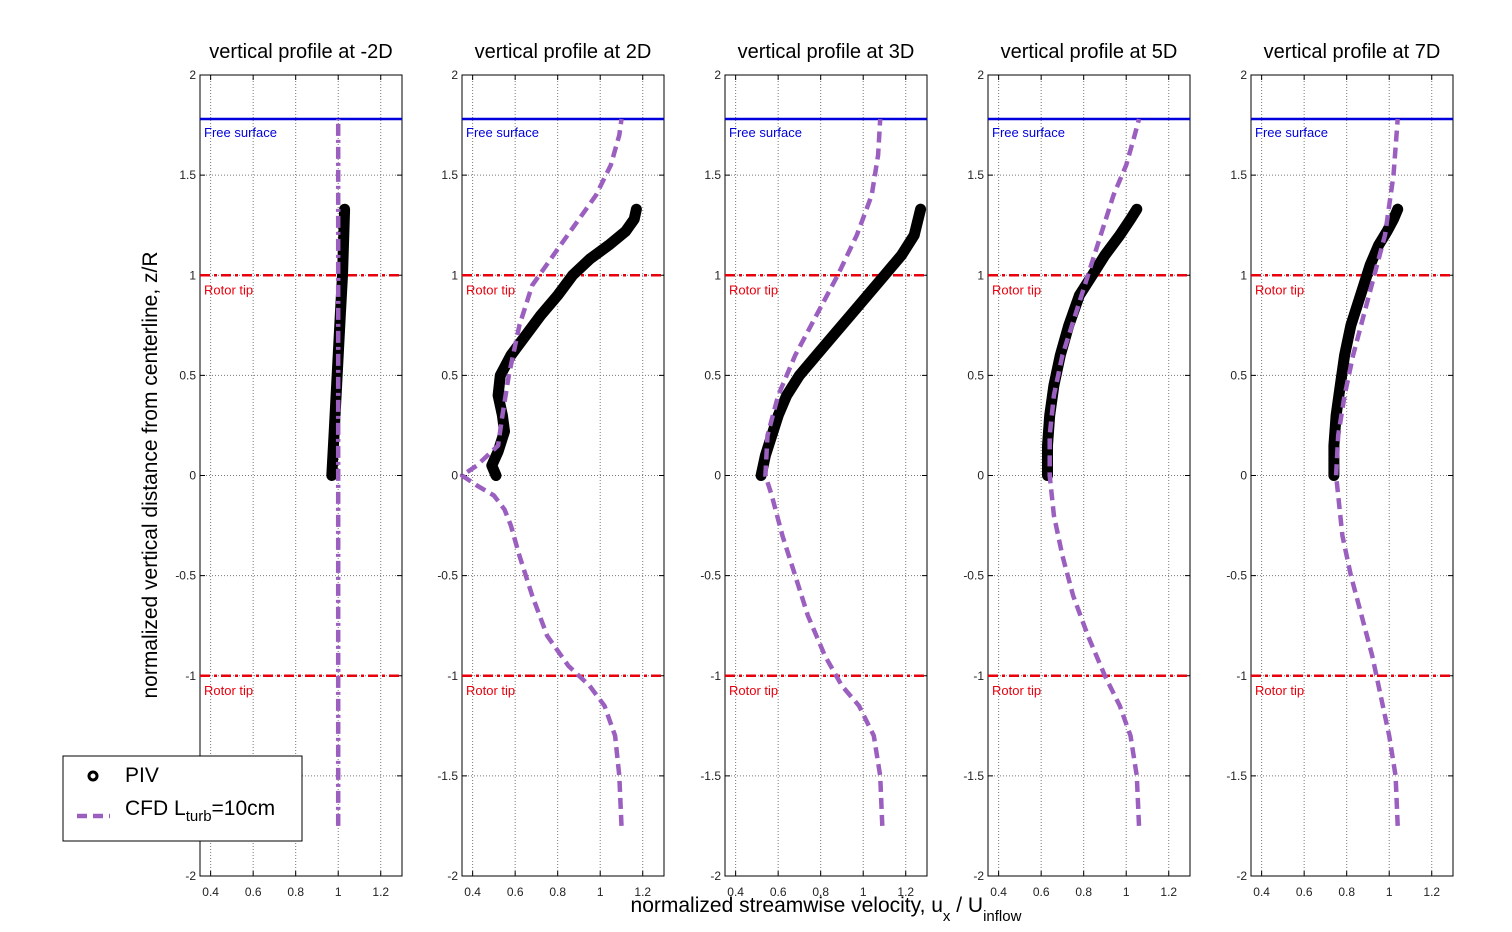 Image resolution: width=1512 pixels, height=932 pixels. I want to click on panel-title: vertical profile at 2D, so click(563, 52).